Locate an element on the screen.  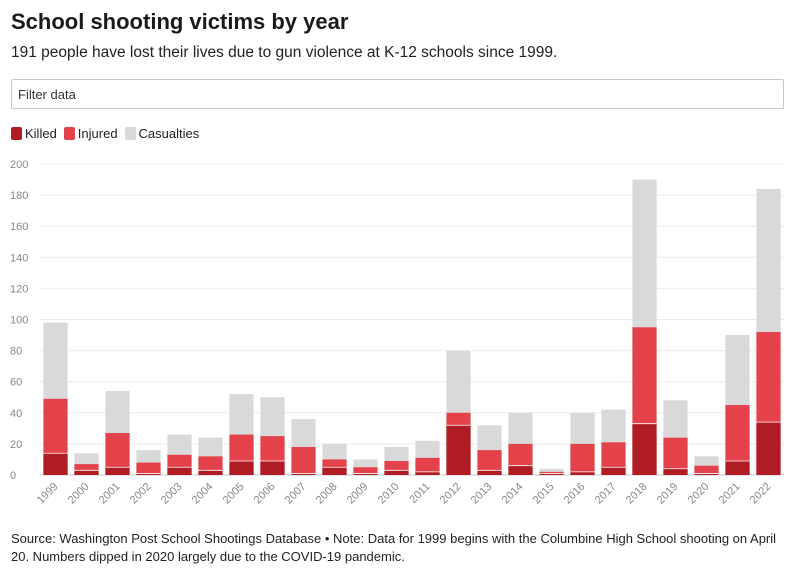
x-tick-label-2016: 2016 is located at coordinates (575, 494).